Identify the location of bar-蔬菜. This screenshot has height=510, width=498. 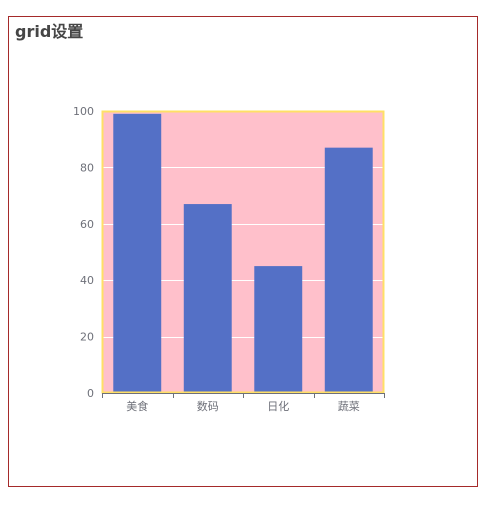
(348, 270).